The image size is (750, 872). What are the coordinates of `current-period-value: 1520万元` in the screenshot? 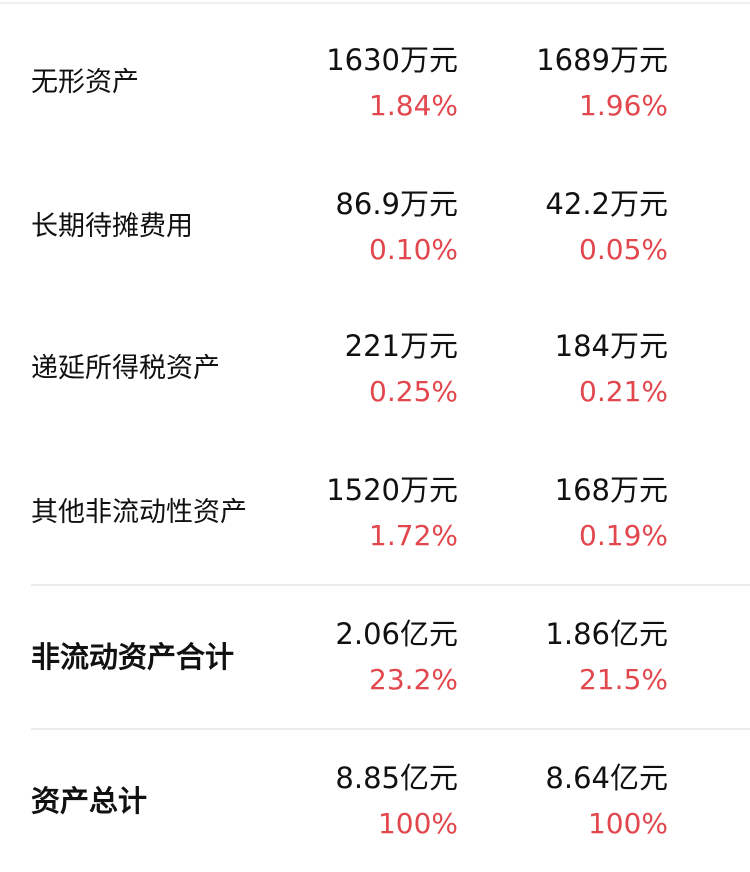 It's located at (392, 490).